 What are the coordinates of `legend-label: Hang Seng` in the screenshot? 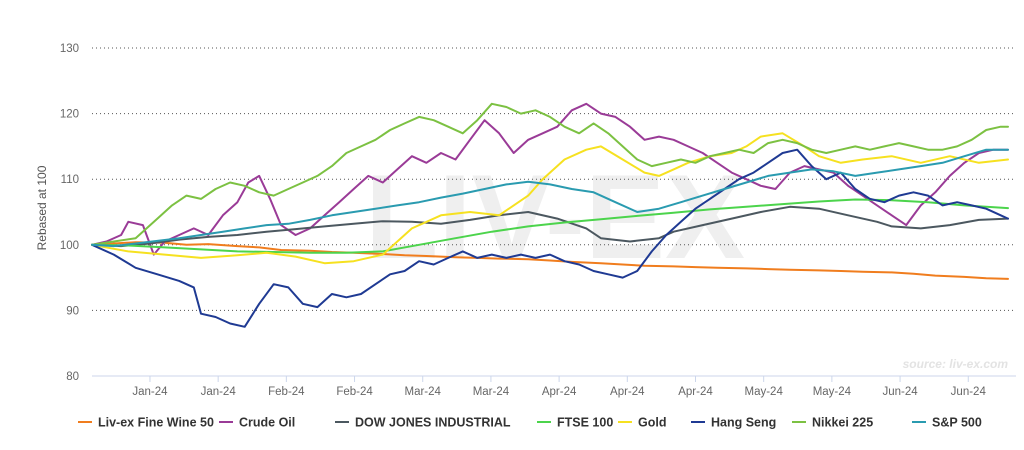 It's located at (743, 423).